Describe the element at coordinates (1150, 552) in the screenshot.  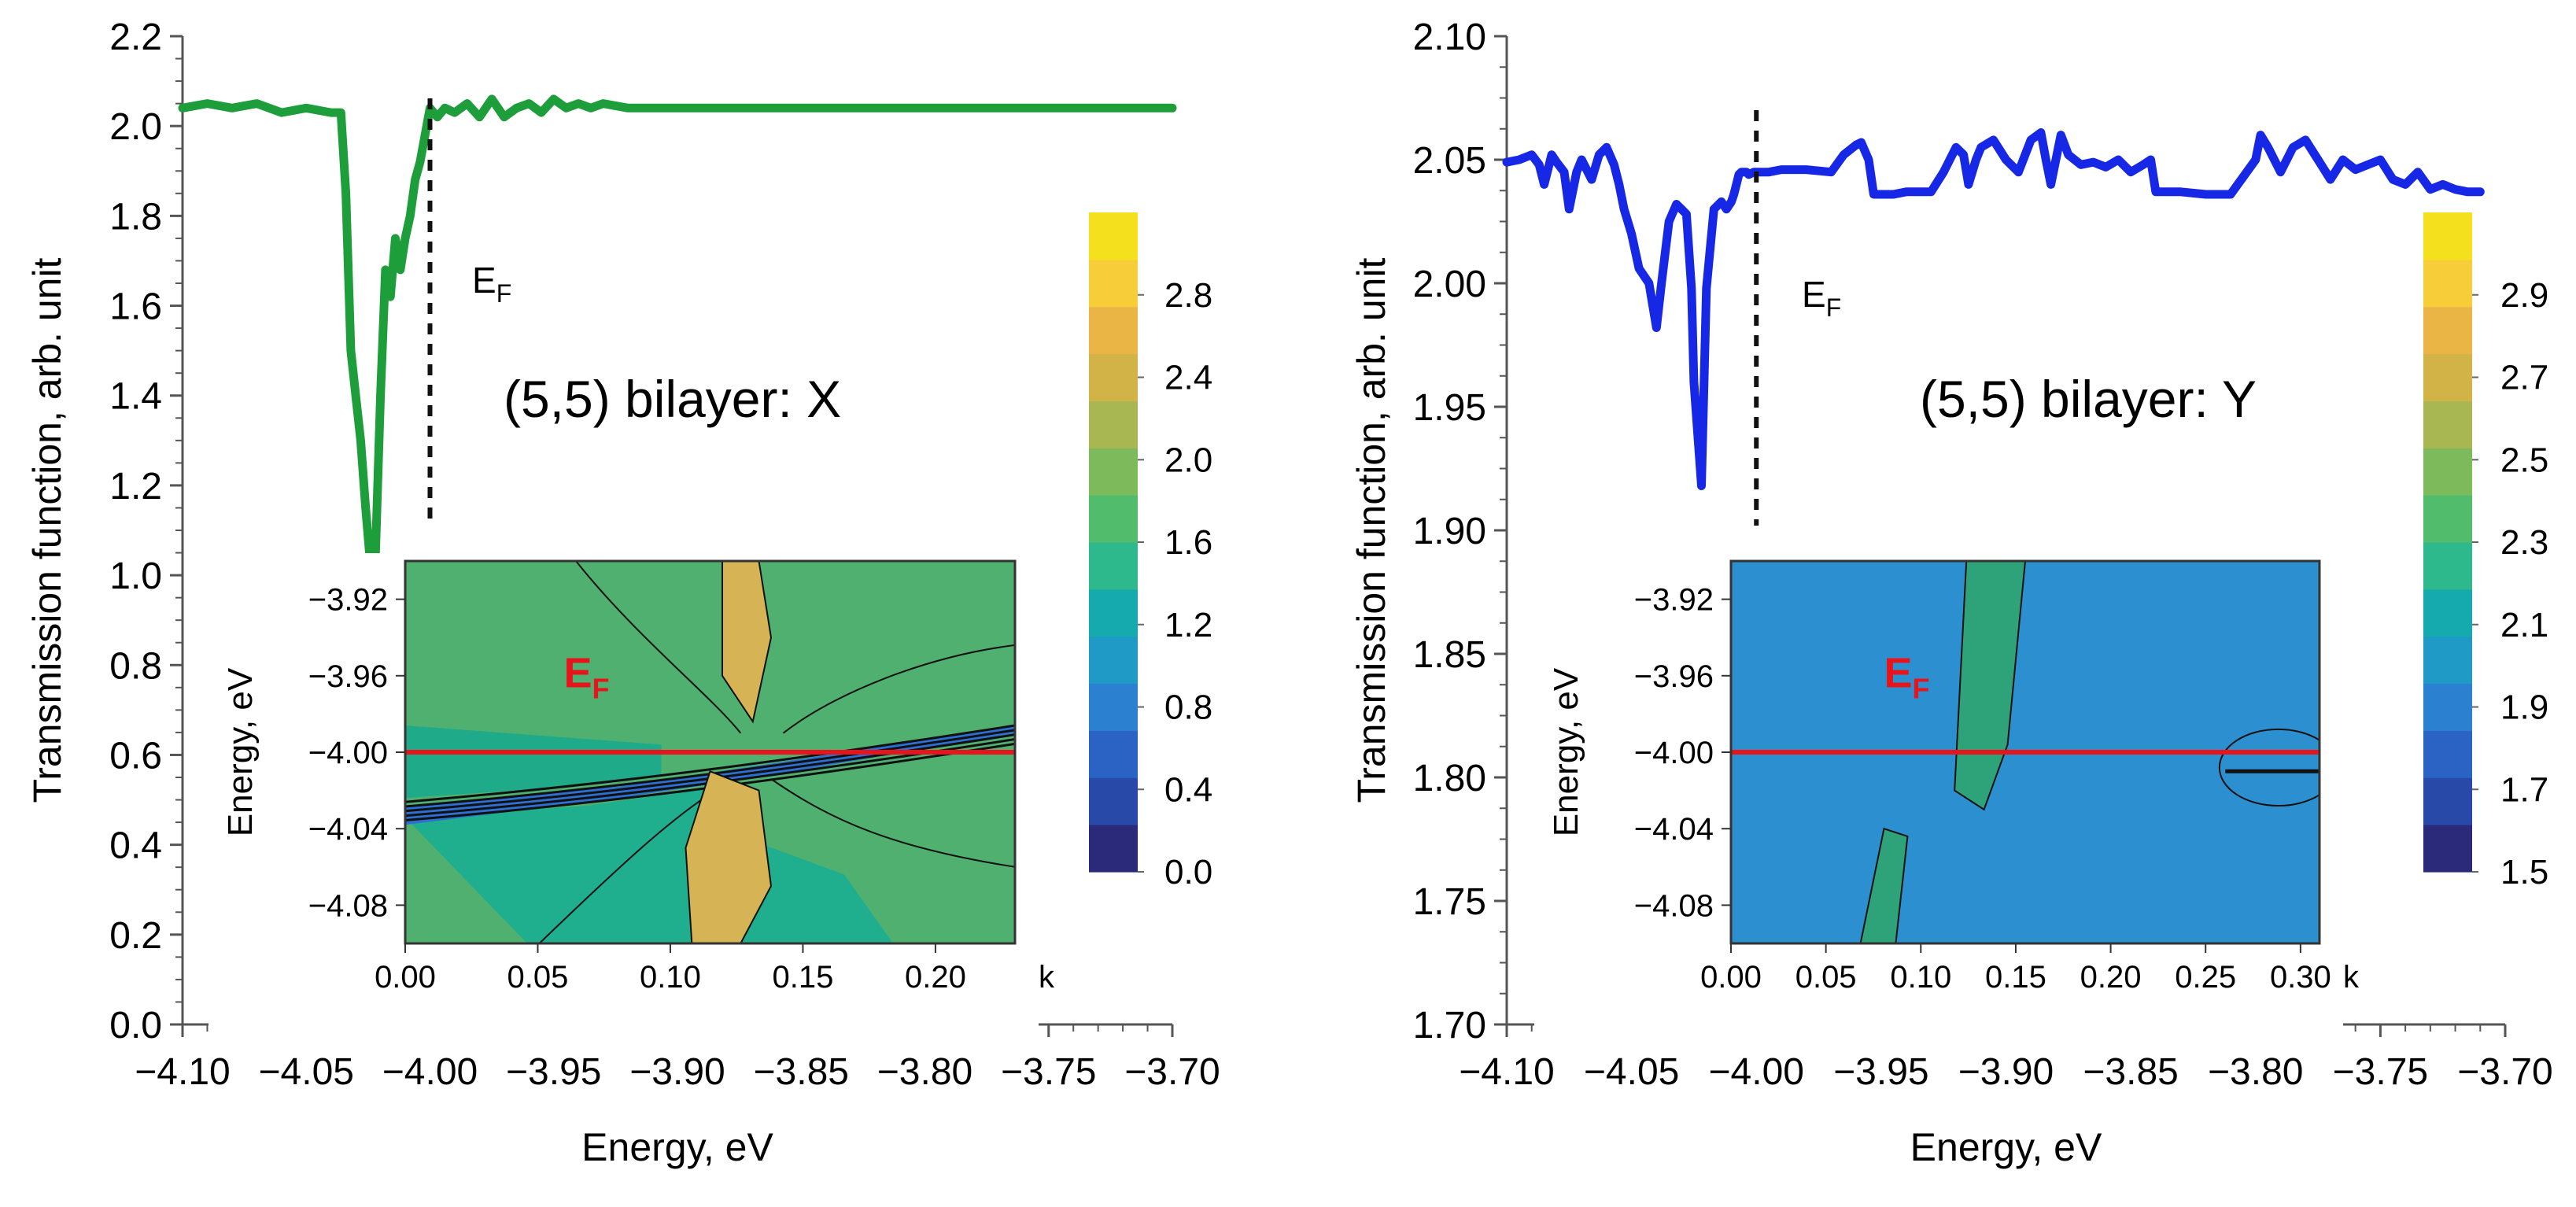
I see `left-colorbar: 0.0 0.4 0.8 1.2 1.6 2.0 2.4 2.8` at that location.